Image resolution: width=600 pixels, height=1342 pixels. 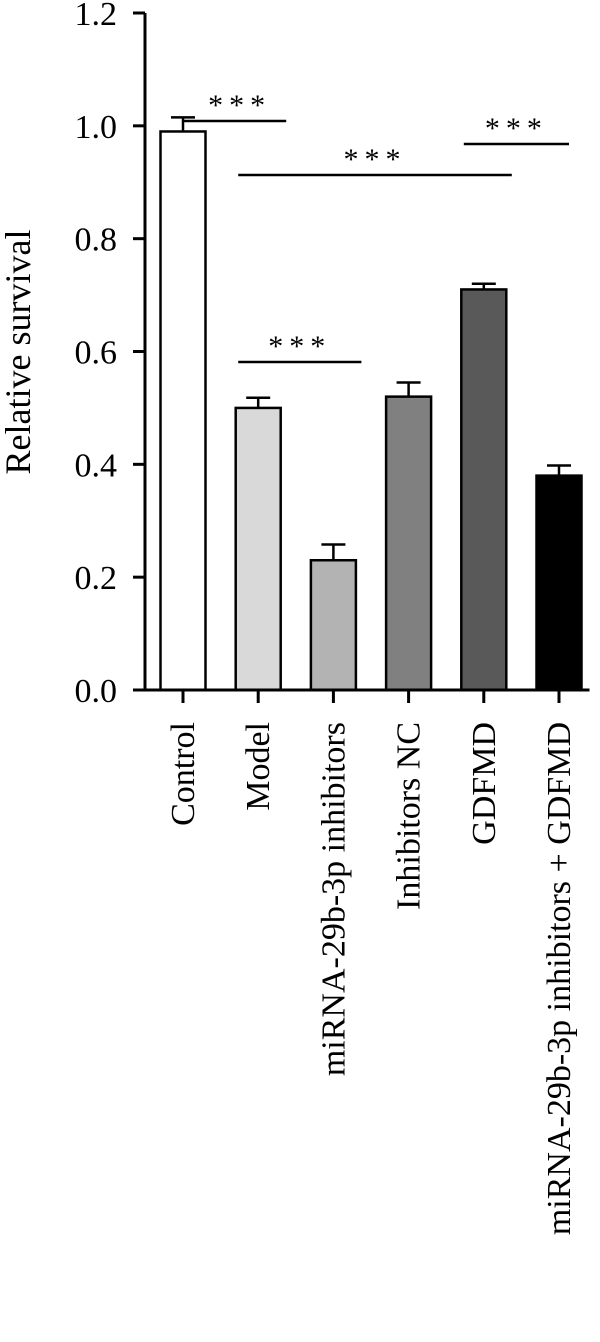 I want to click on x-tick-label: GDFMD, so click(x=484, y=783).